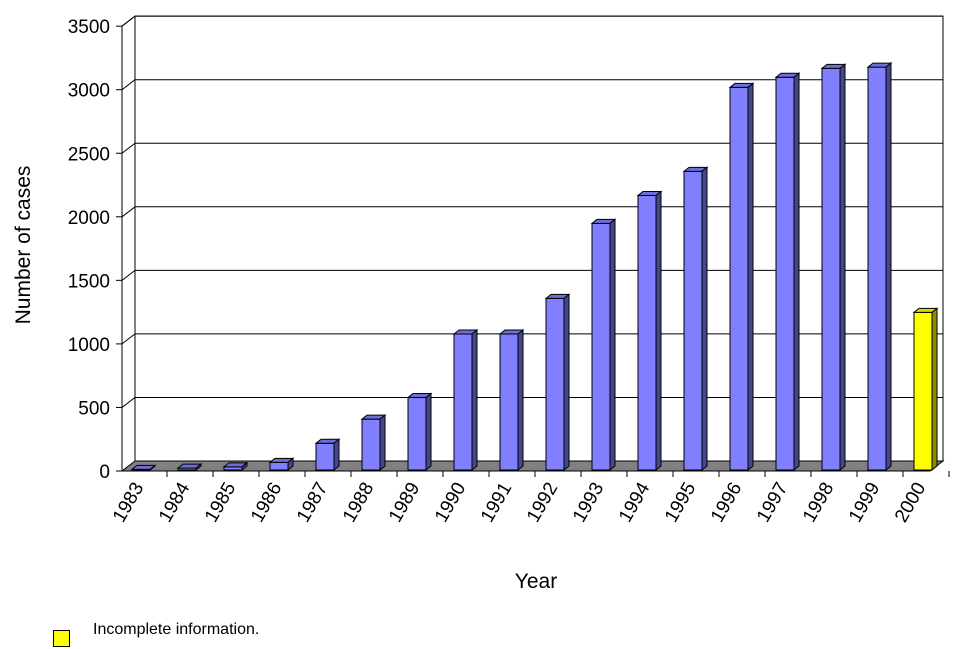  What do you see at coordinates (566, 382) in the screenshot?
I see `bar-side-1992` at bounding box center [566, 382].